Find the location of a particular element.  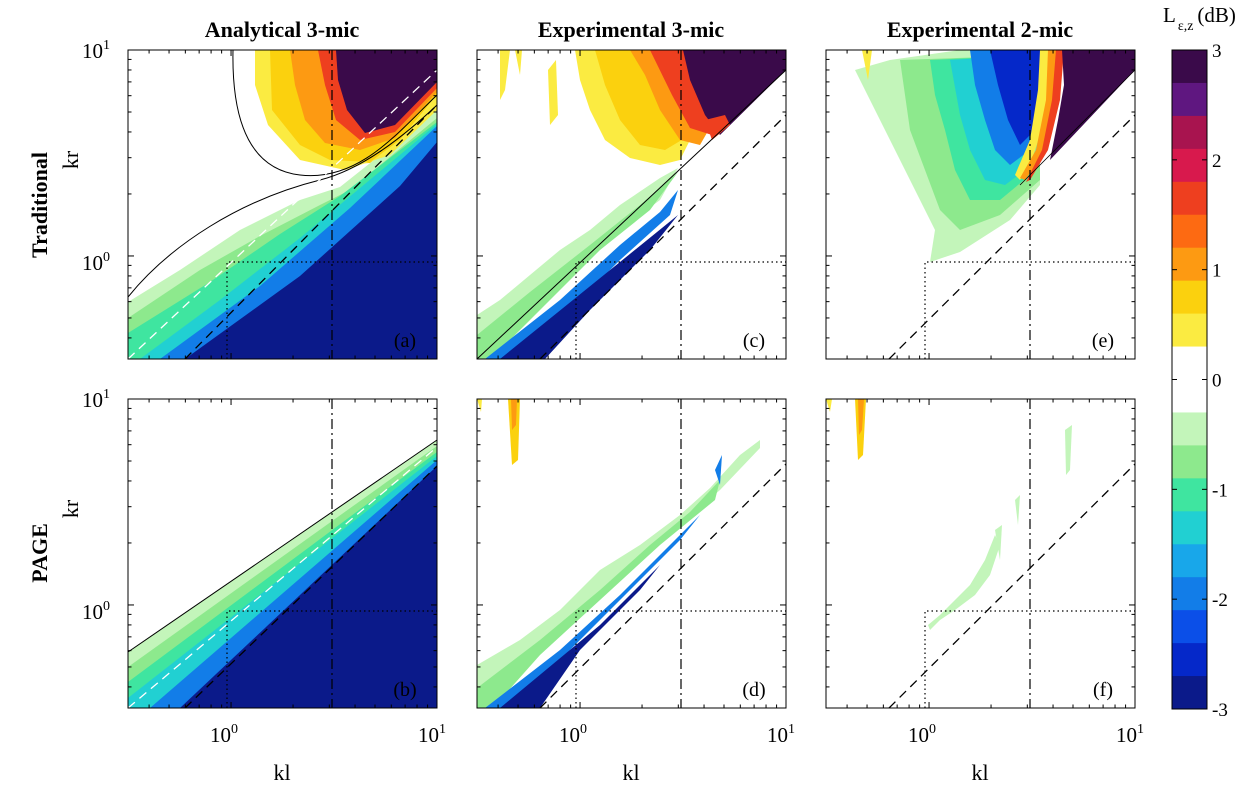

colorbar-ticks: 3 2 1 0 -1 -2 -3 is located at coordinates (1200, 381).